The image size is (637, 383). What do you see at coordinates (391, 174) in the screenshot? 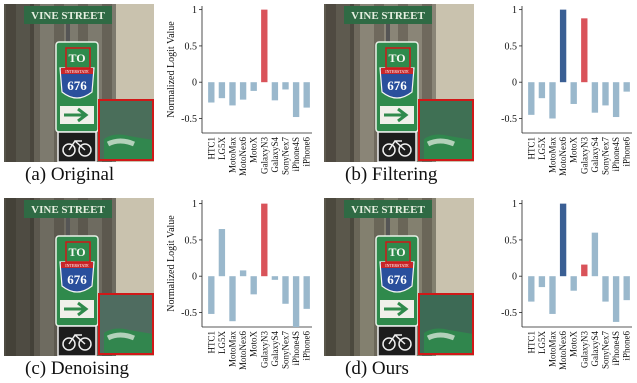
I see `caption-filtering: (b) Filtering` at bounding box center [391, 174].